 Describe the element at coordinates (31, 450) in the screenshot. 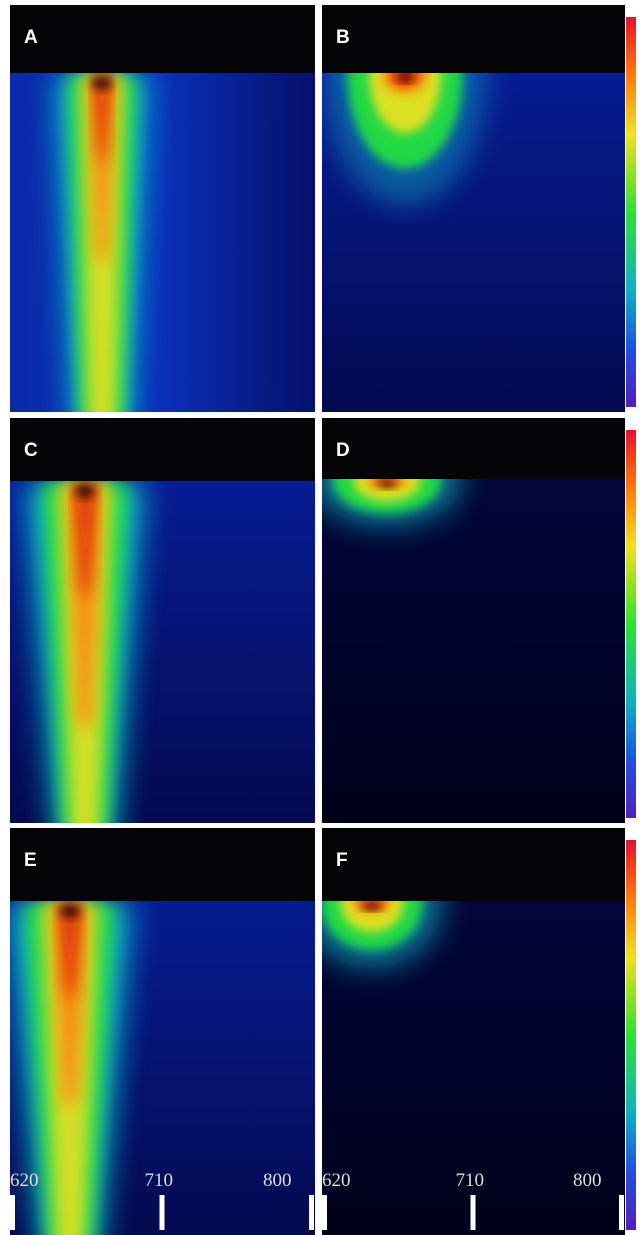

I see `panel-label: C` at that location.